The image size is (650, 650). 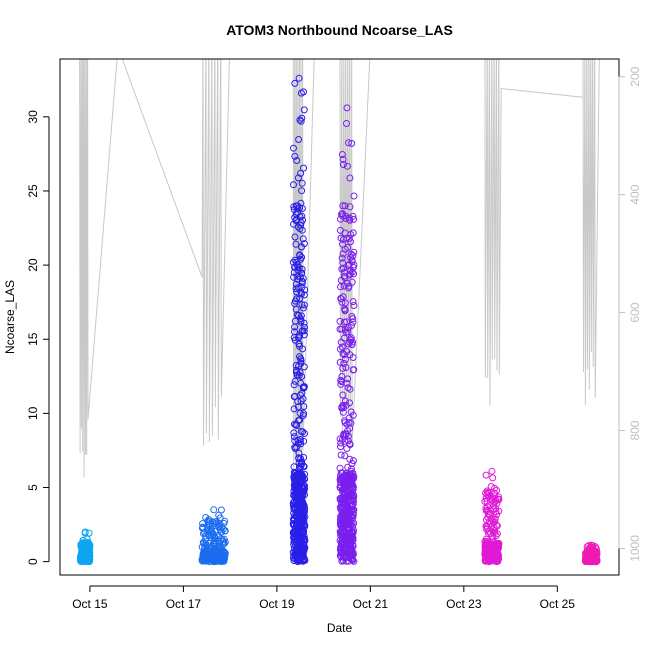 What do you see at coordinates (33, 487) in the screenshot?
I see `y-tick-label: 5` at bounding box center [33, 487].